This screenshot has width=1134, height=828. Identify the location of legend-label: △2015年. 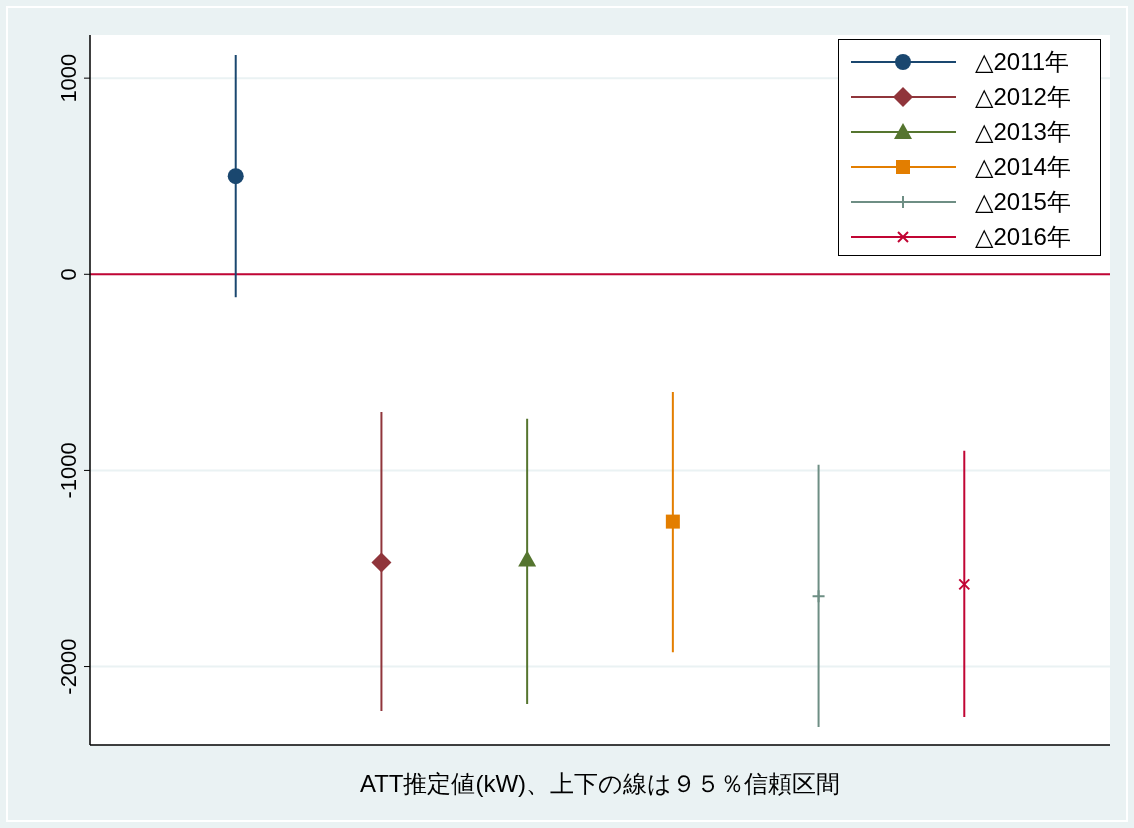
(1023, 201).